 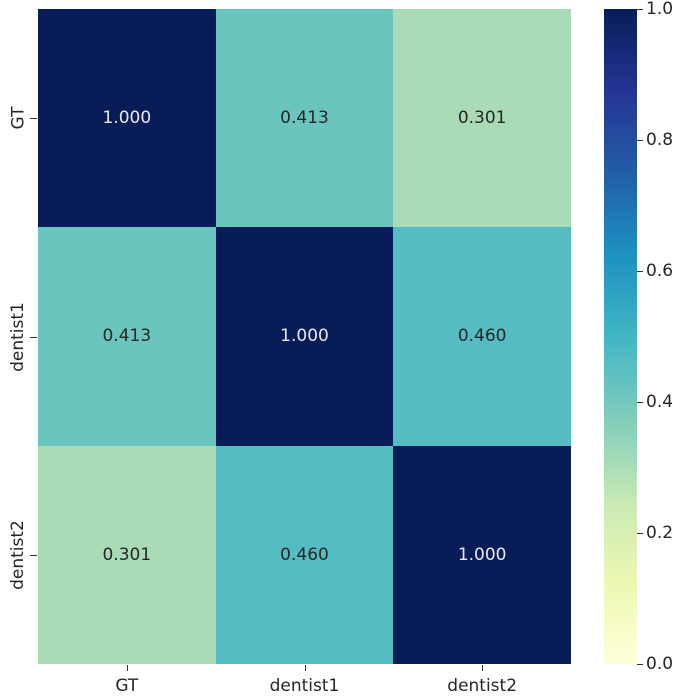 I want to click on colorbar-tick-label: 0.6, so click(x=660, y=271).